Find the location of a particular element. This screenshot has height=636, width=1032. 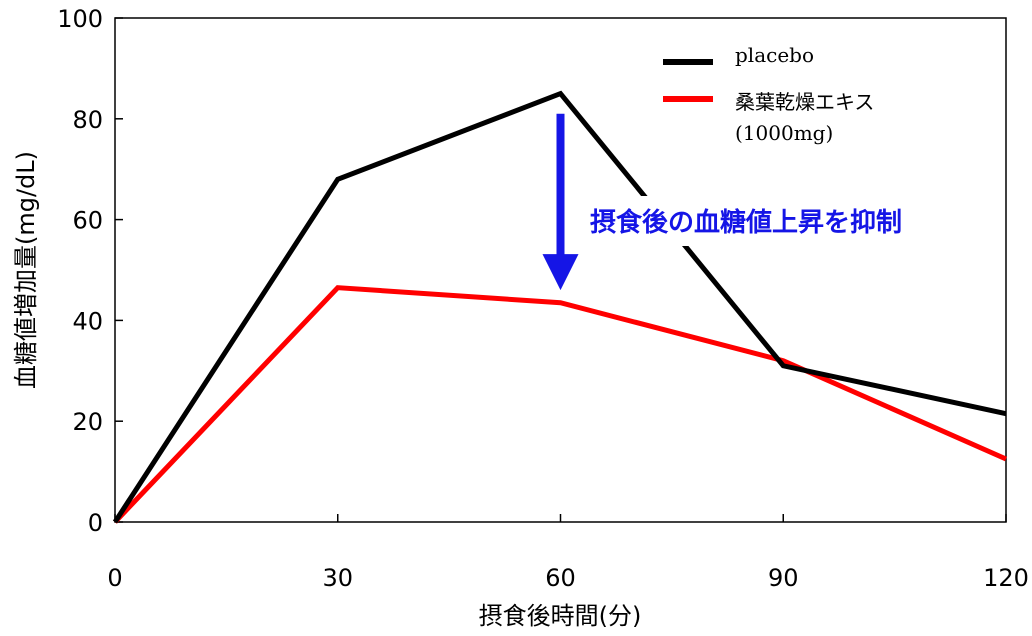

y-tick-label: 60 is located at coordinates (87, 221).